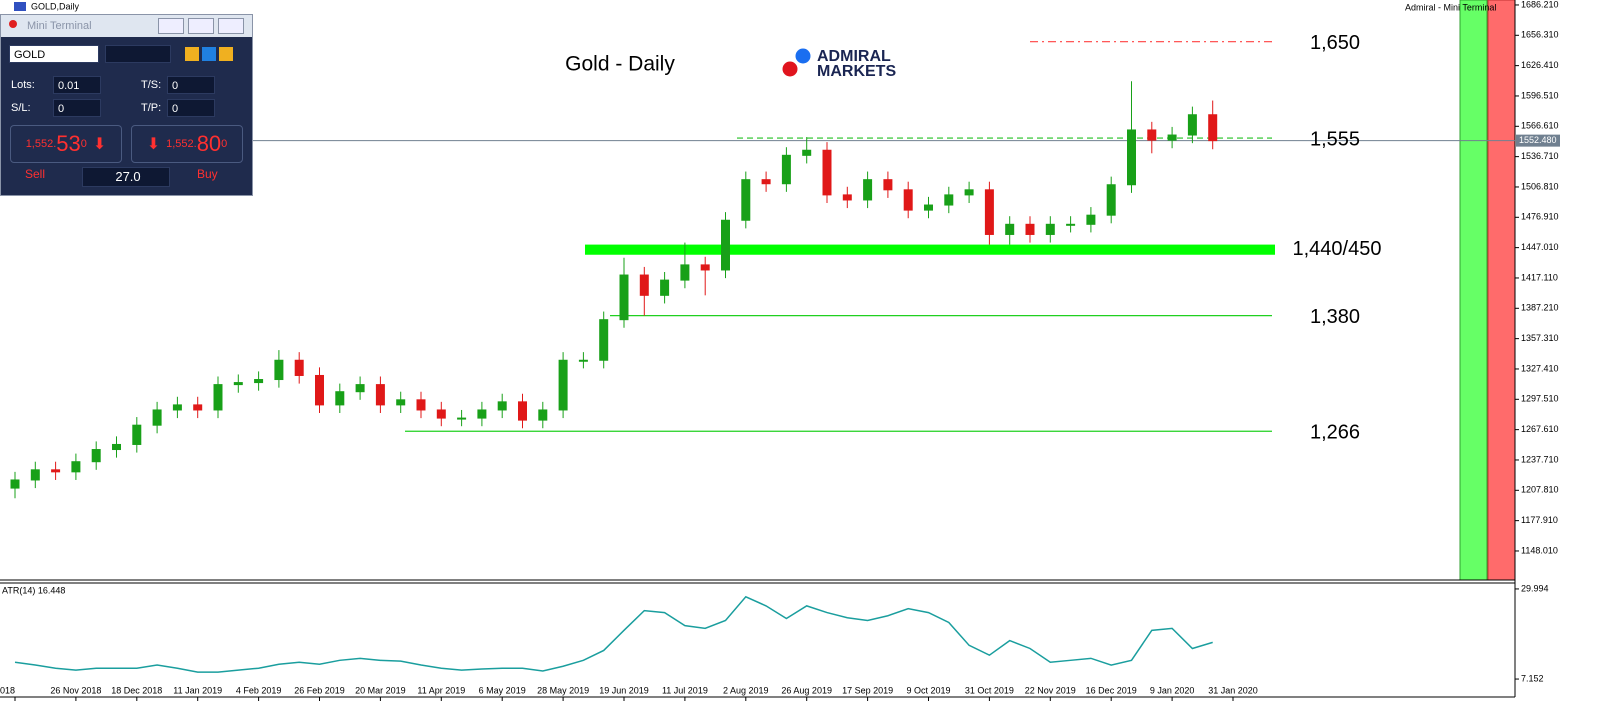 This screenshot has height=713, width=1600. I want to click on sl-input: 0, so click(77, 108).